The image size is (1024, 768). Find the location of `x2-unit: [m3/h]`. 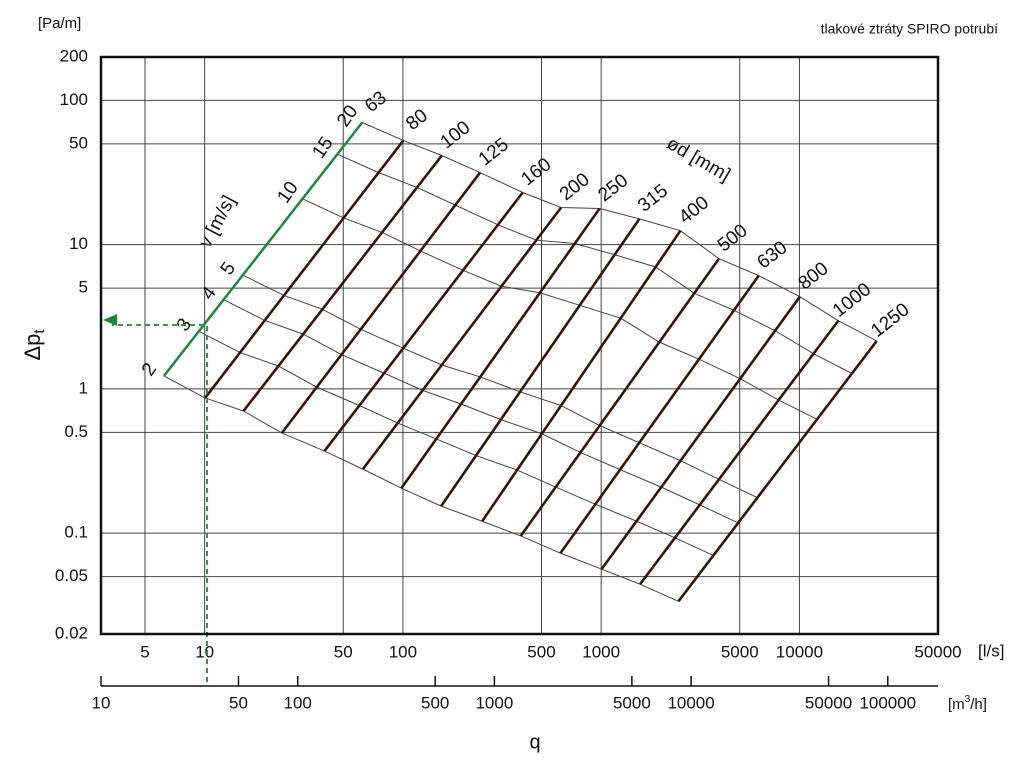

x2-unit: [m3/h] is located at coordinates (967, 703).